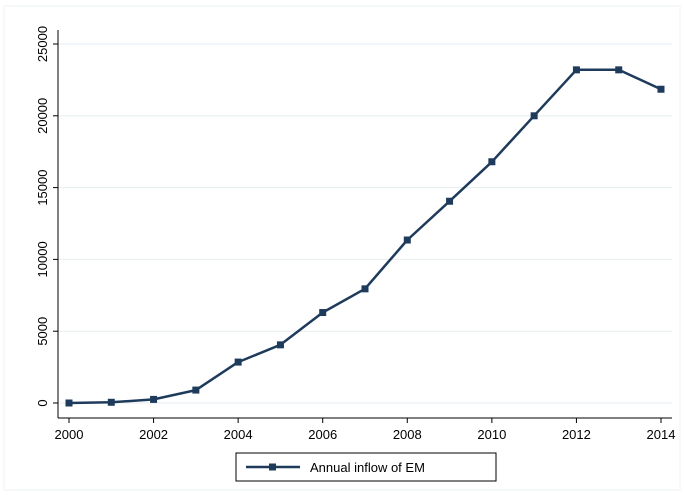 The height and width of the screenshot is (497, 684). I want to click on x-tick-label-7: 2014, so click(661, 434).